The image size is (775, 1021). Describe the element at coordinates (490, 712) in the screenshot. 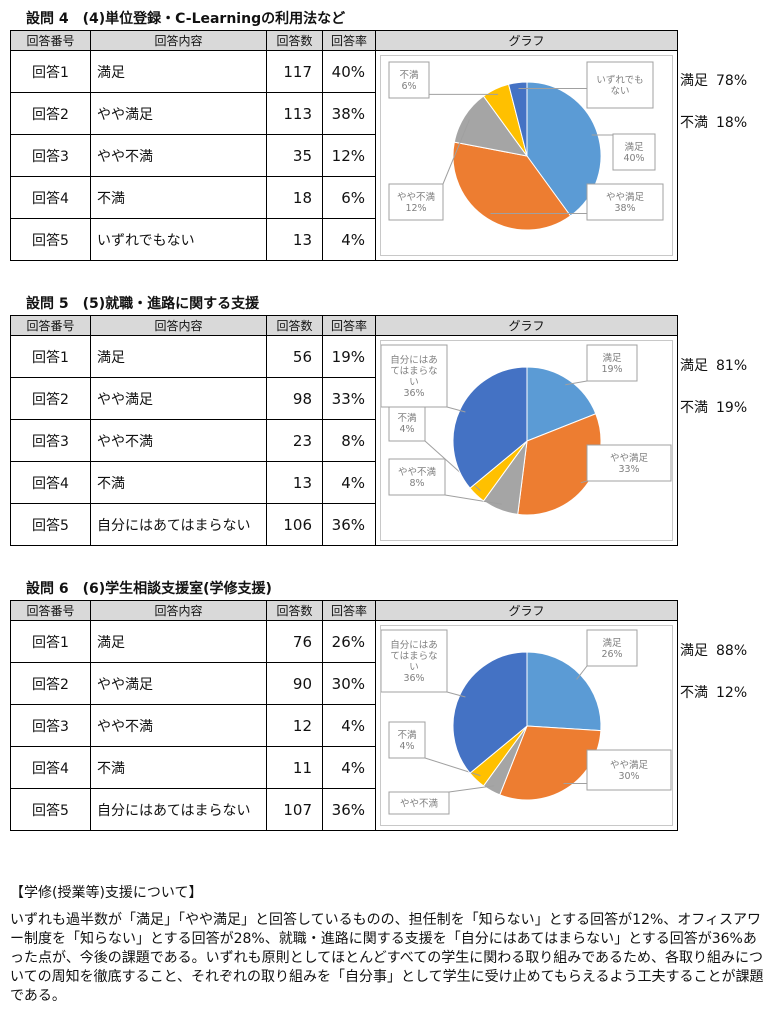

I see `slice-other` at that location.